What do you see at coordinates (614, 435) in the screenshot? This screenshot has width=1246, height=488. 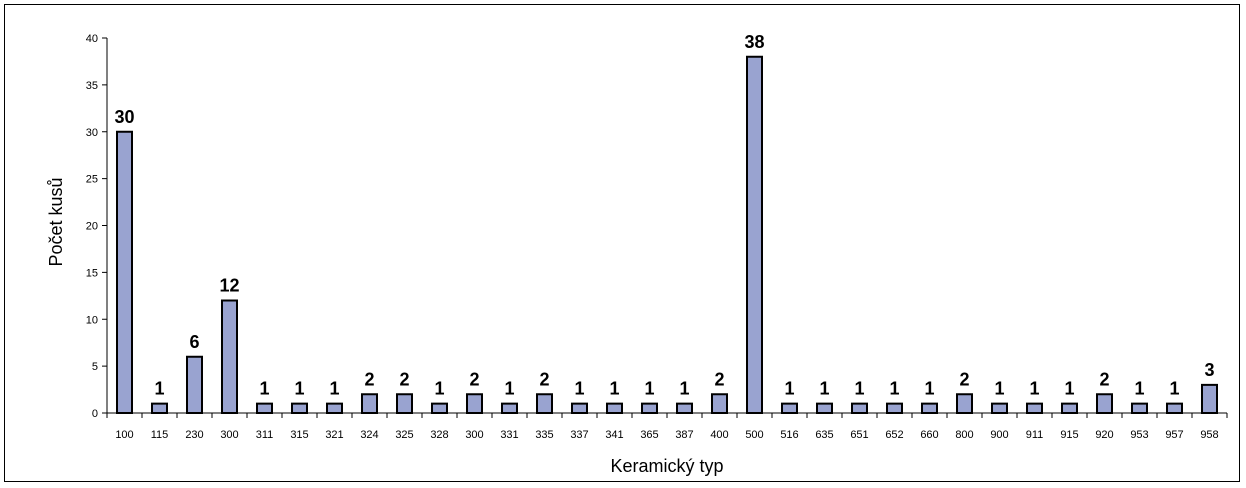 I see `x-tick-label: 341` at bounding box center [614, 435].